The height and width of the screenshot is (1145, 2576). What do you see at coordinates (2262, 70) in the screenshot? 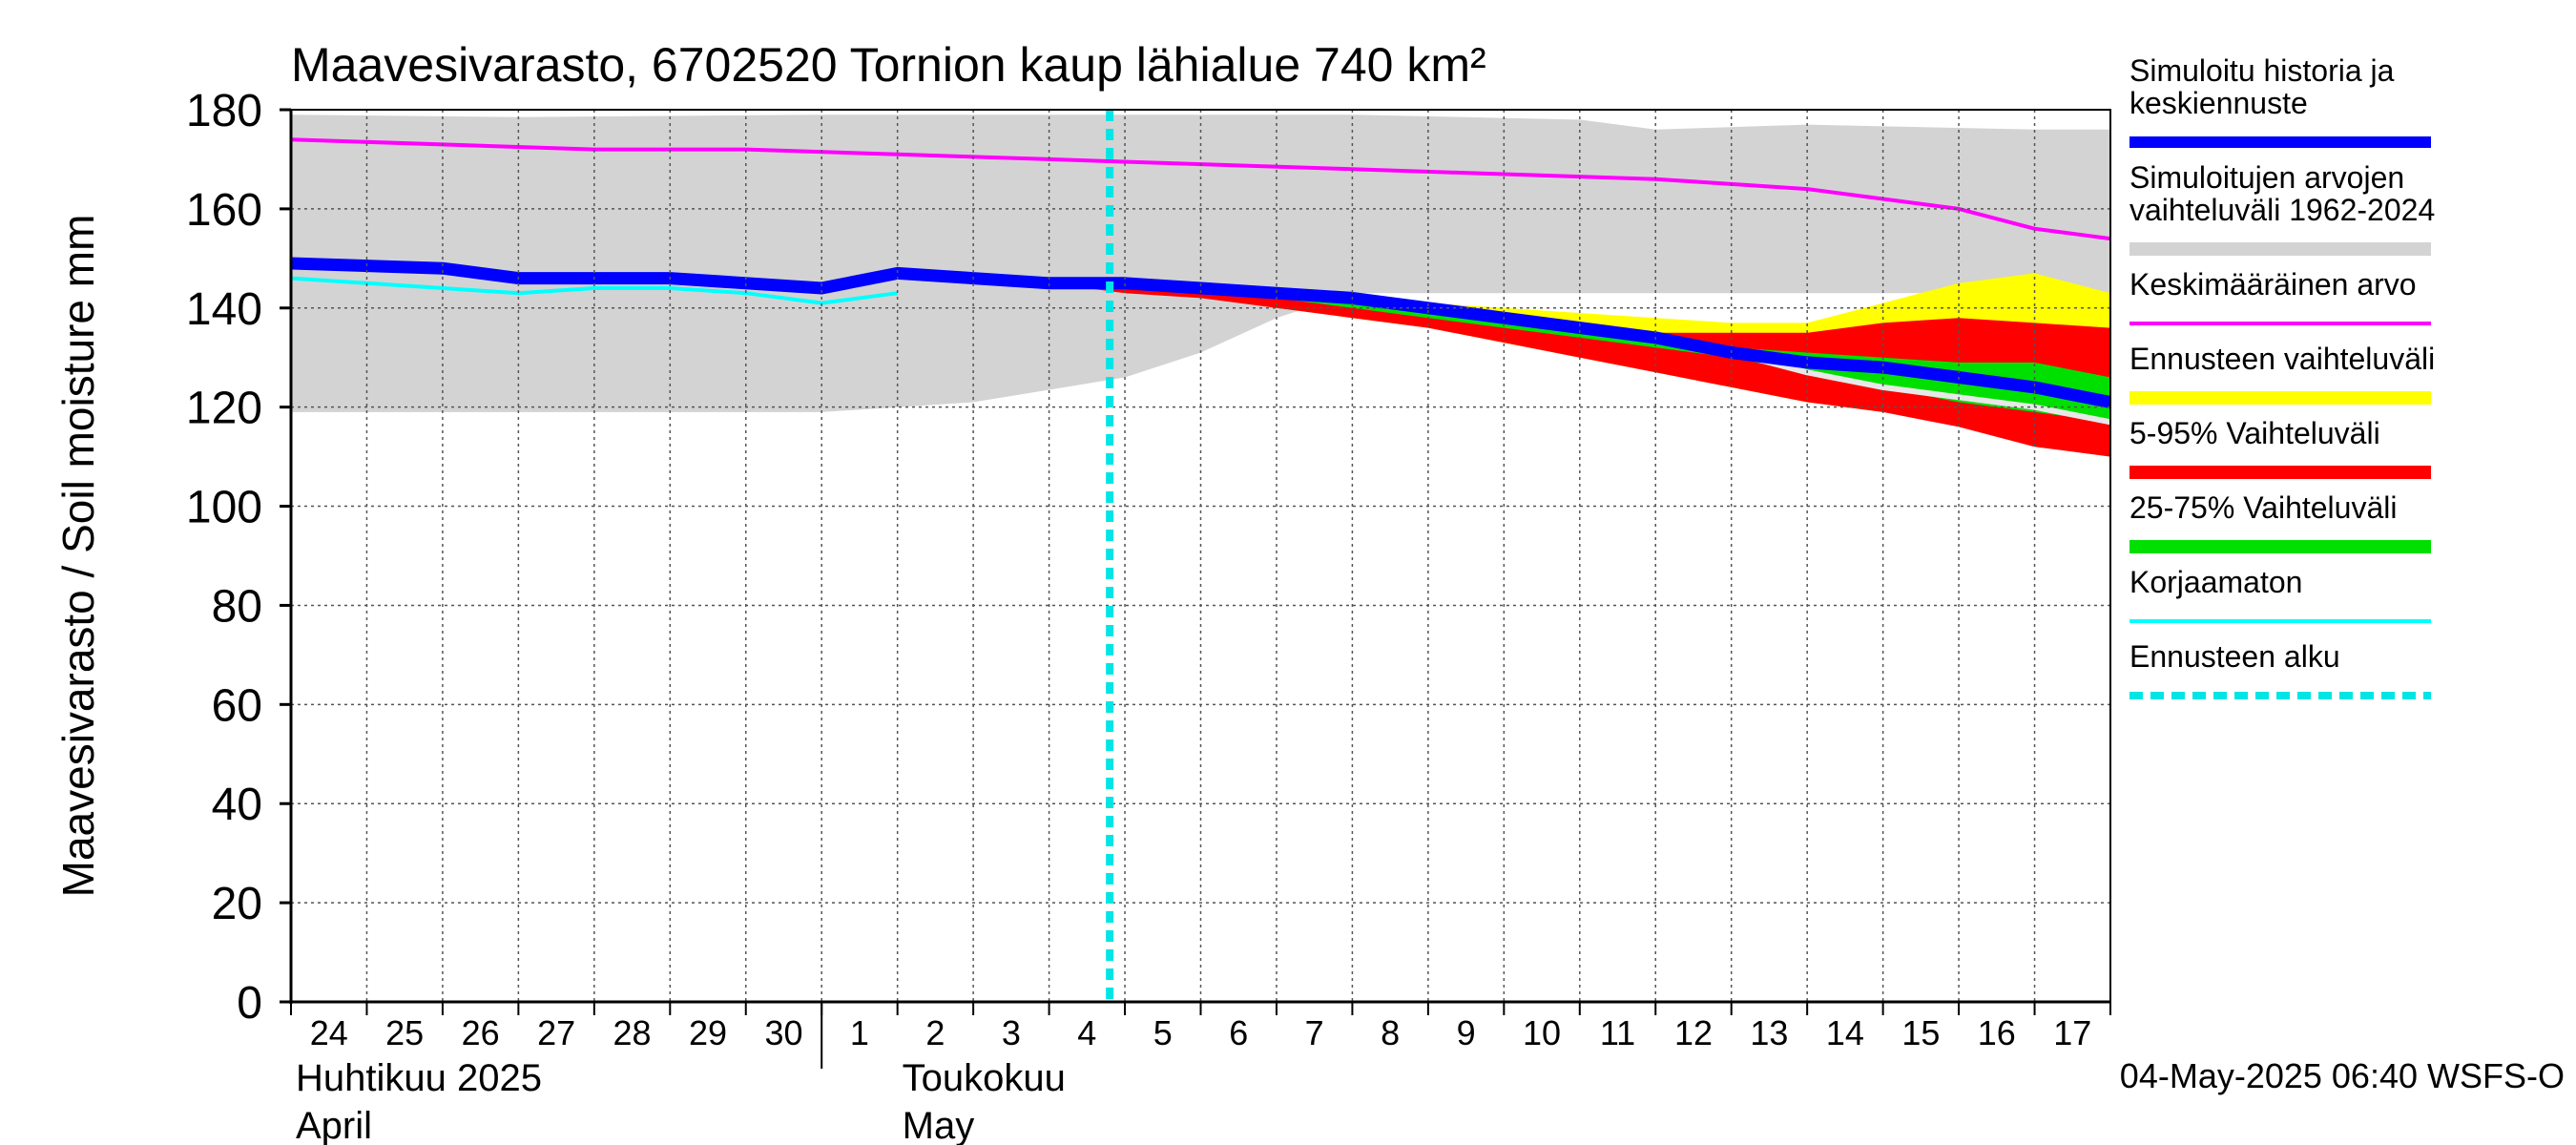
I see `legend-label: Simuloitu historia ja` at bounding box center [2262, 70].